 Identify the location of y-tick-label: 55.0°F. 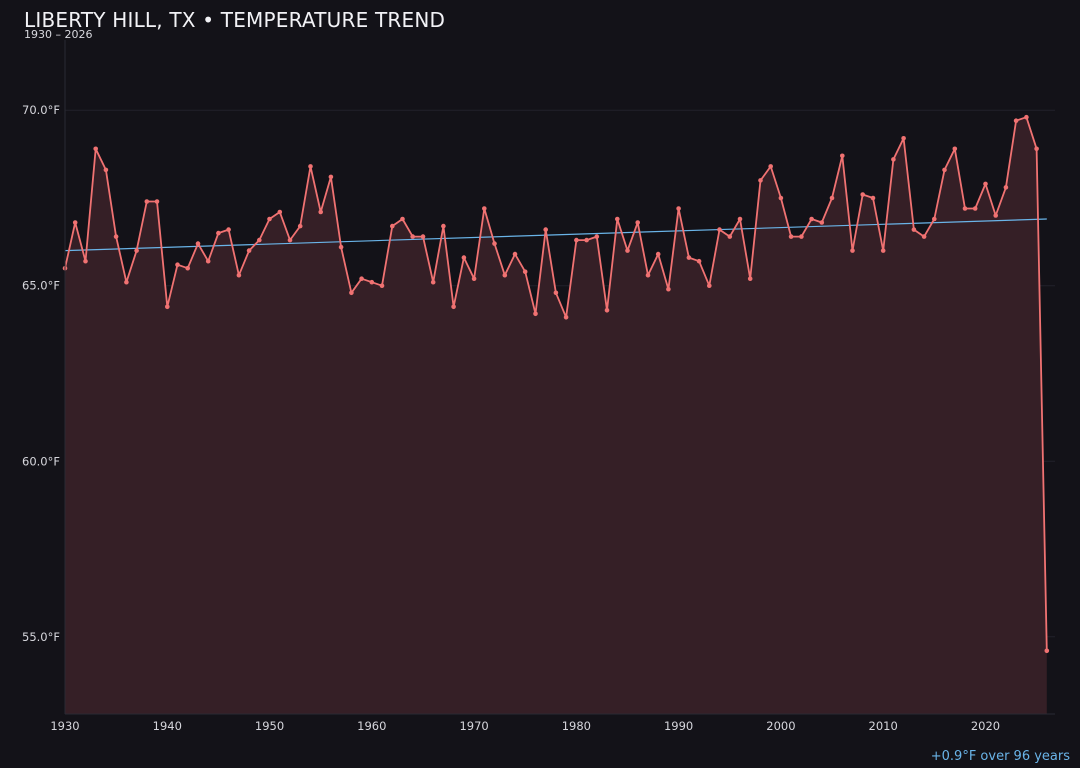
(41, 637).